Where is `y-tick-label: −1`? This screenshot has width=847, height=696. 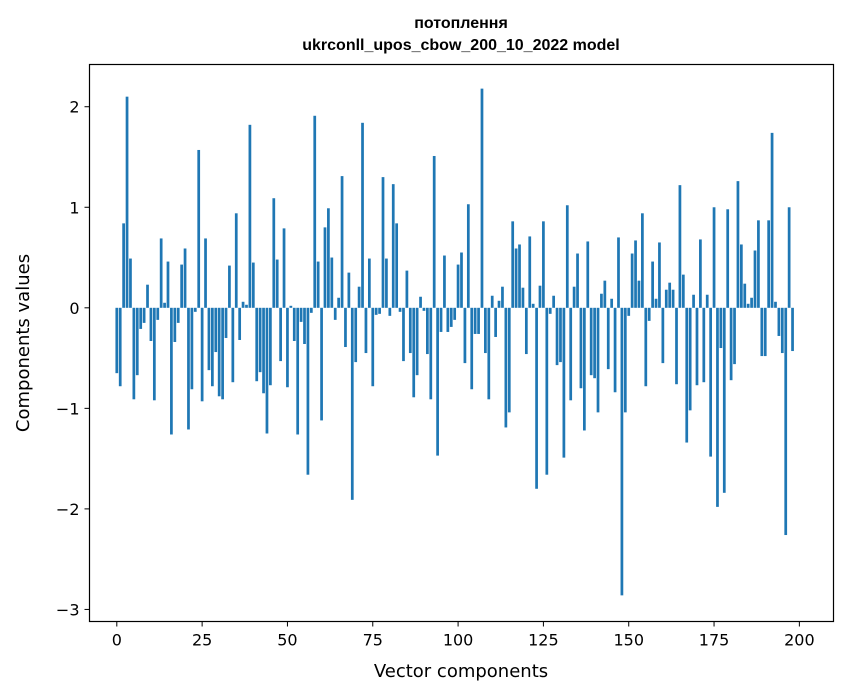
y-tick-label: −1 is located at coordinates (68, 408).